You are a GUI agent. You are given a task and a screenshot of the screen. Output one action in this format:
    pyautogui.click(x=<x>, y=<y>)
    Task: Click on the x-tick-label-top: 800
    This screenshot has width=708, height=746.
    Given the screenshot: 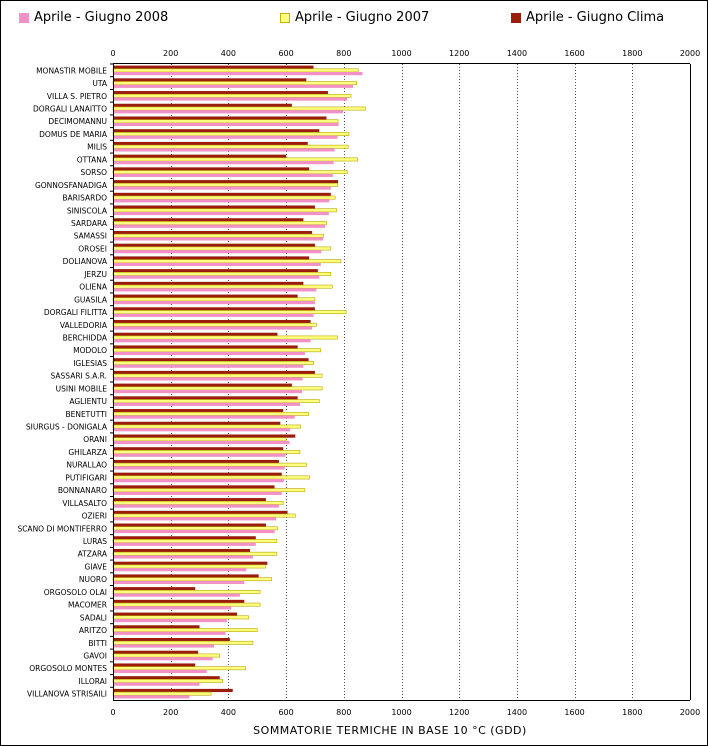 What is the action you would take?
    pyautogui.click(x=343, y=53)
    